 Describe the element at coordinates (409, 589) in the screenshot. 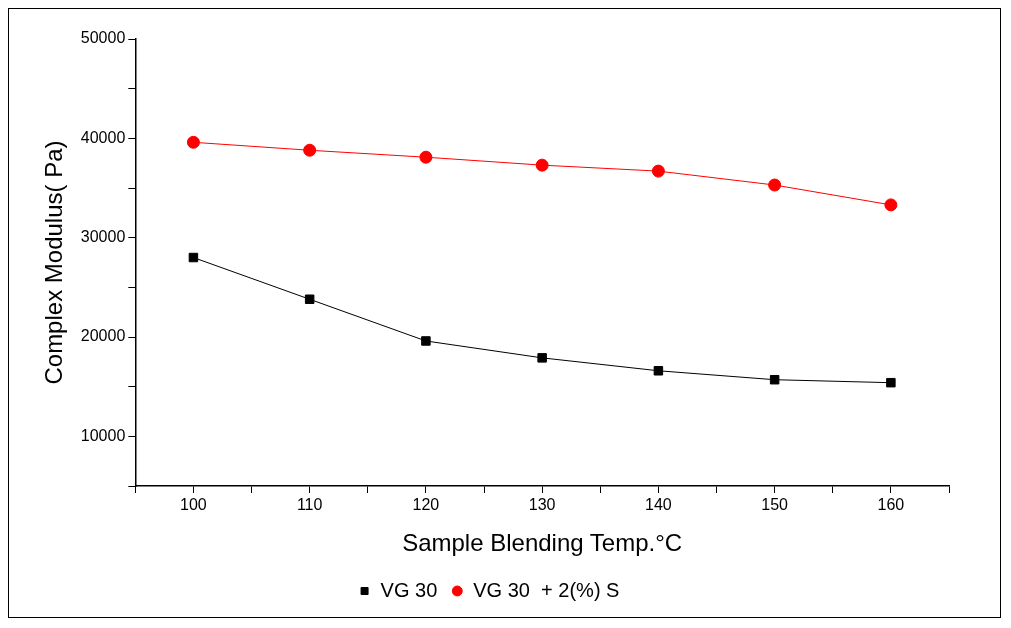

I see `legend-label: VG 30` at that location.